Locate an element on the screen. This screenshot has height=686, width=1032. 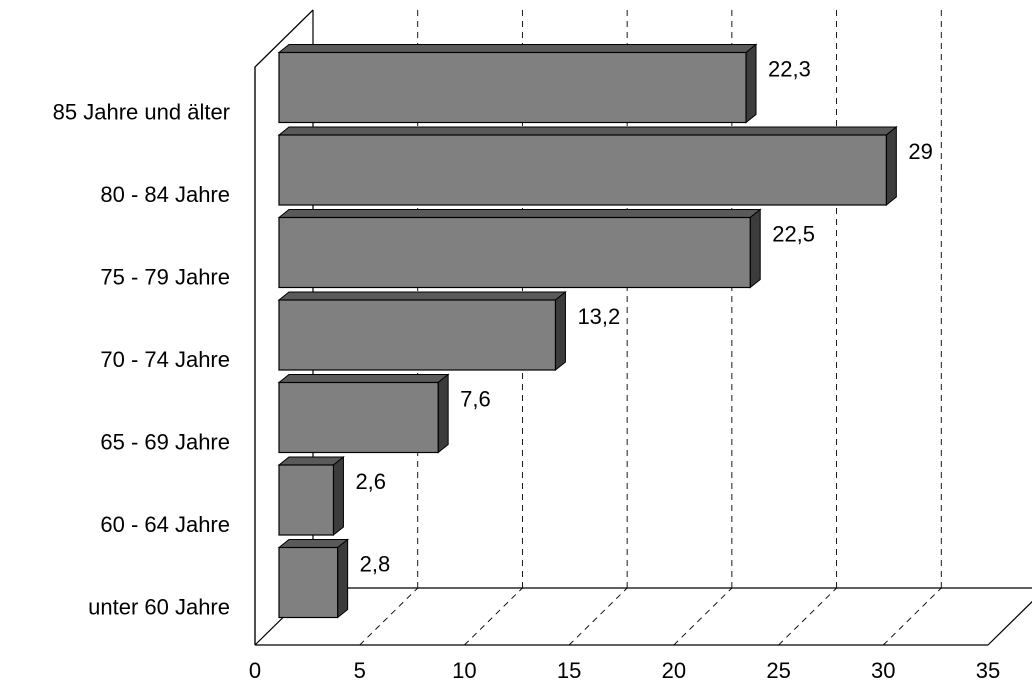
category-label: 70 - 74 Jahre is located at coordinates (165, 359).